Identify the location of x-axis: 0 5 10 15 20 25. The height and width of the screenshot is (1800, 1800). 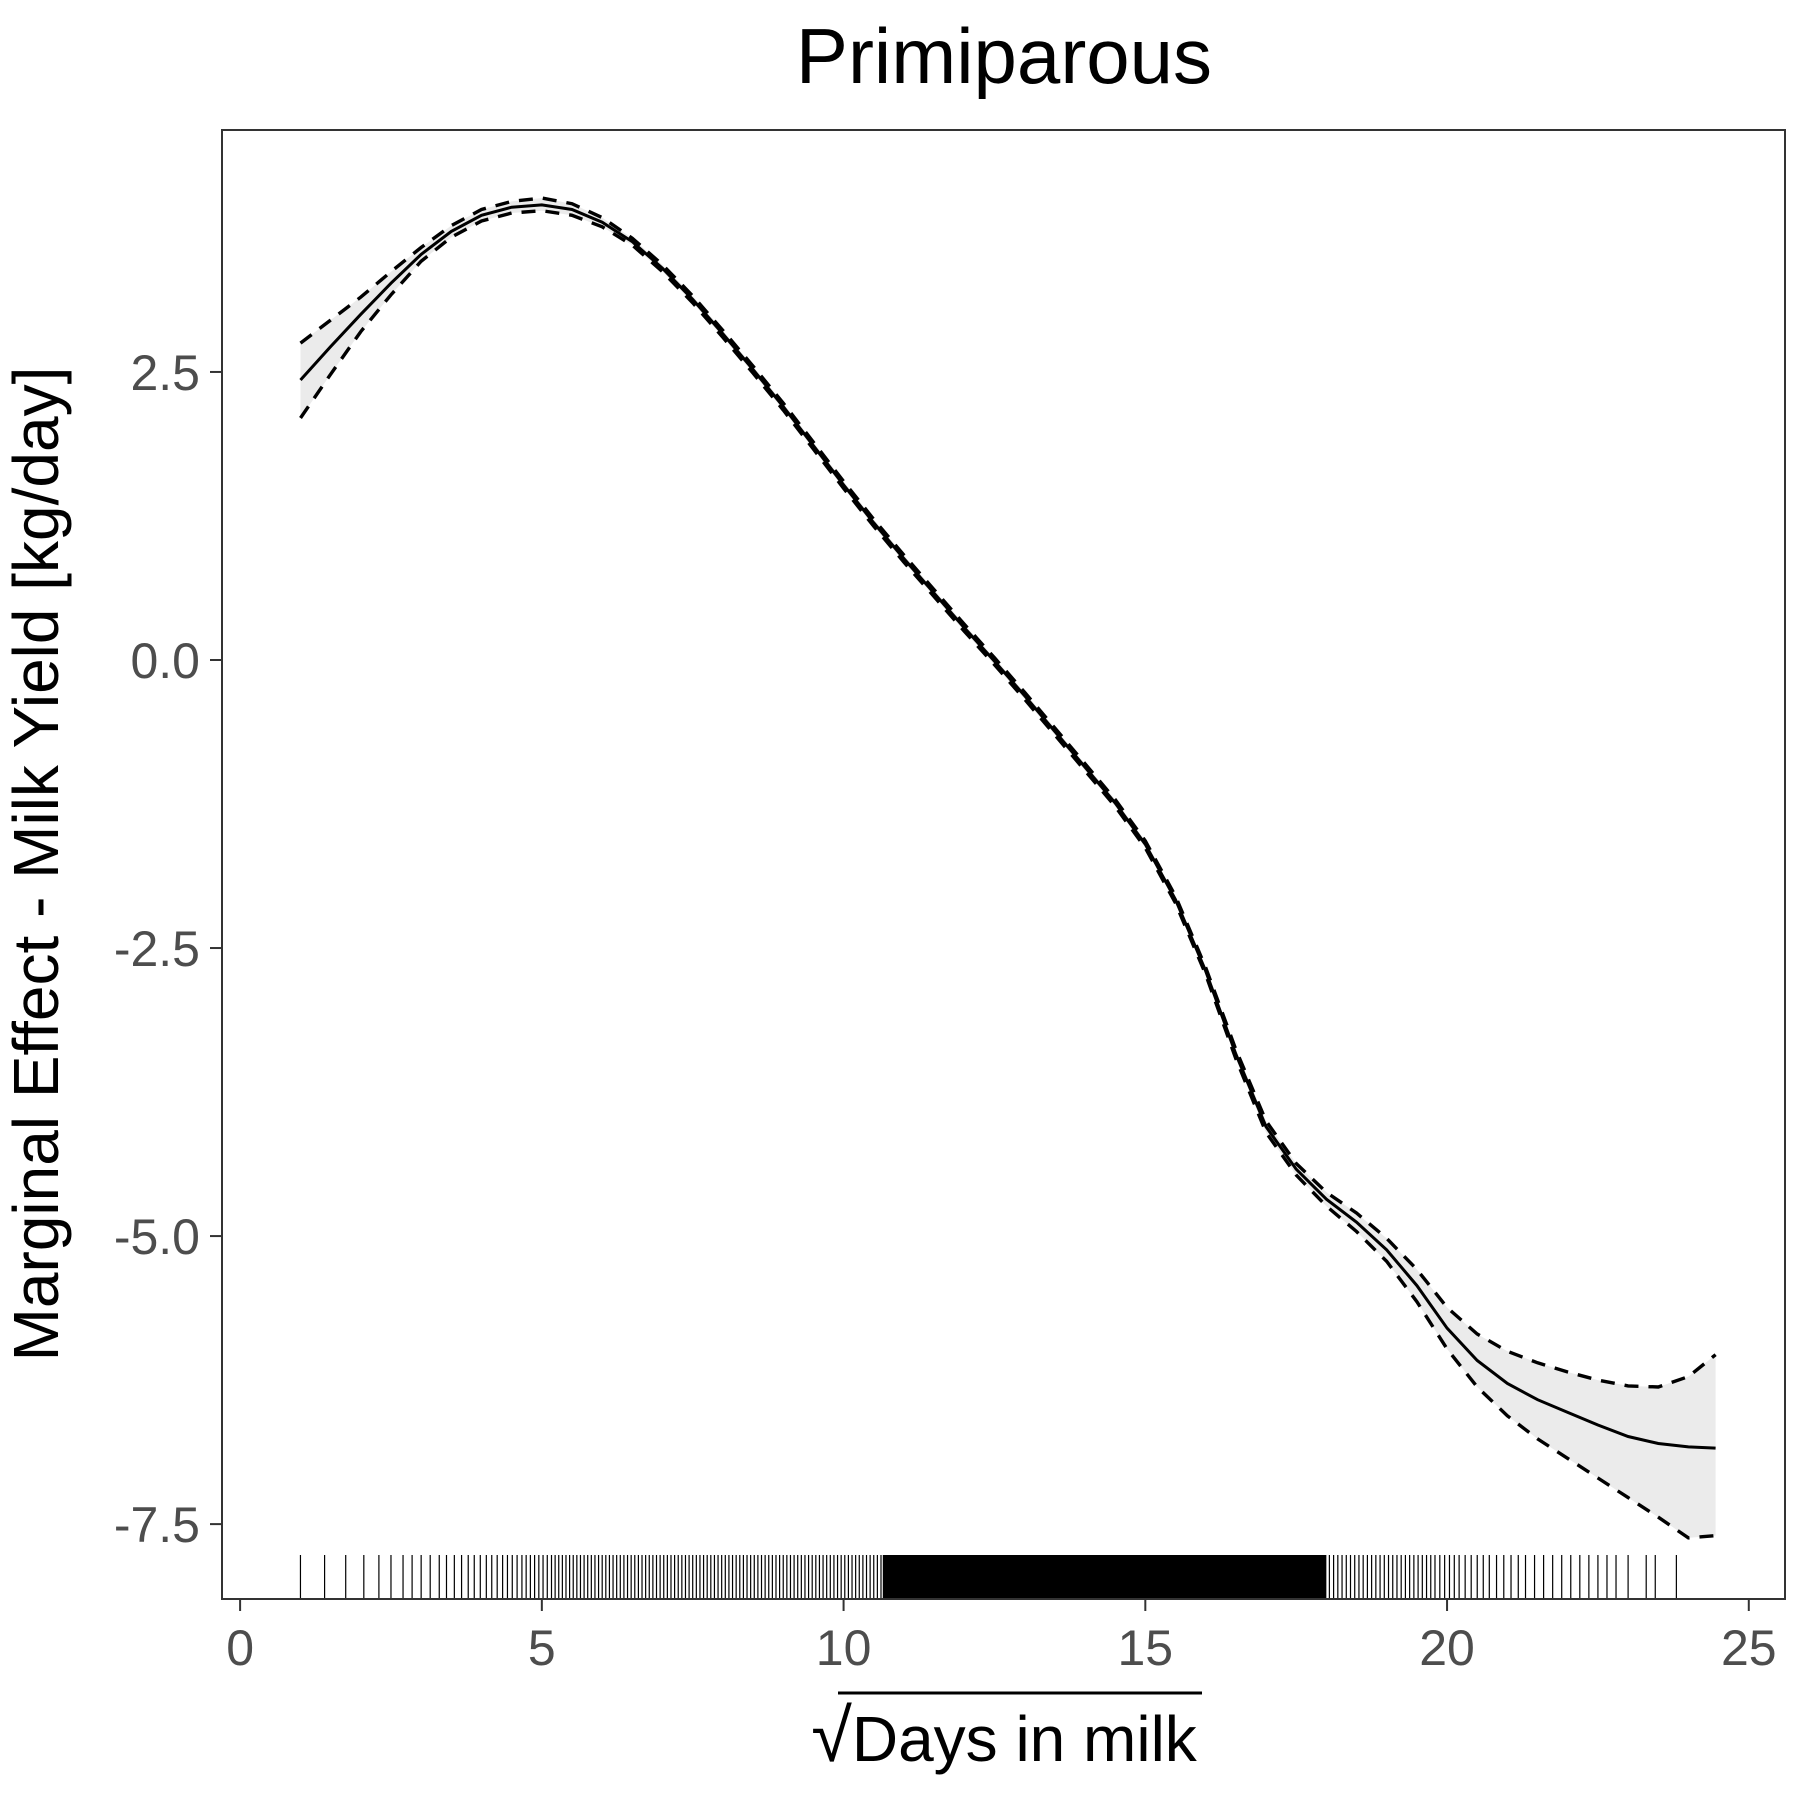
(1001, 1637).